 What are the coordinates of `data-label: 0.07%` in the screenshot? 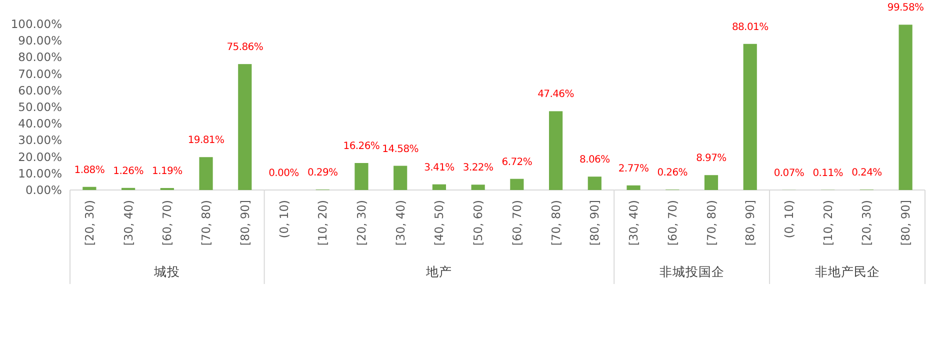 It's located at (789, 173).